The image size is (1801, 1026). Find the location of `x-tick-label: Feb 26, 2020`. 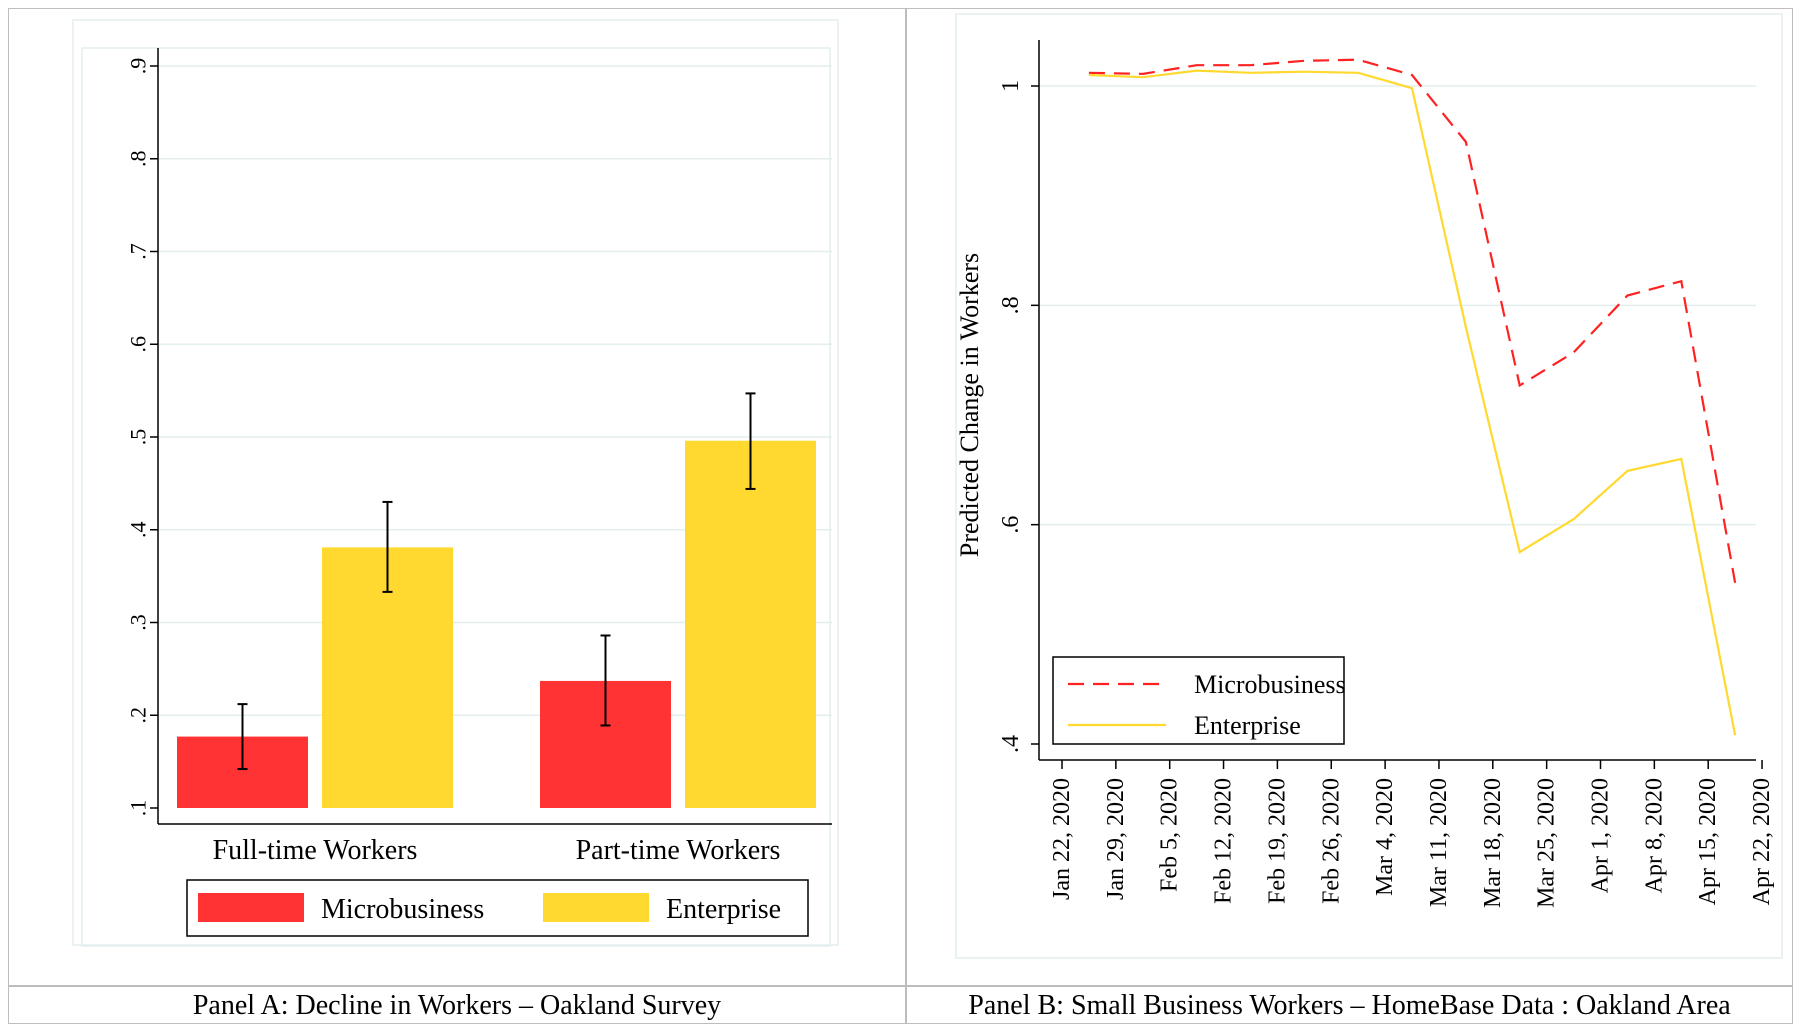

x-tick-label: Feb 26, 2020 is located at coordinates (1331, 841).